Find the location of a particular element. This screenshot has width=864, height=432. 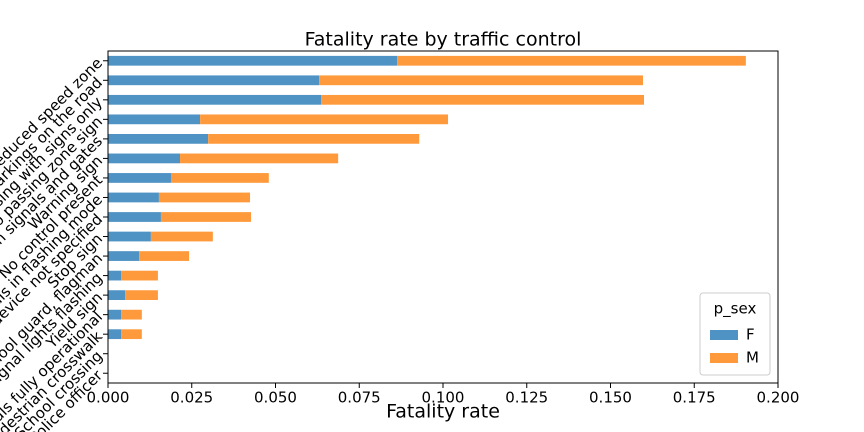

legend-label: F is located at coordinates (750, 335).